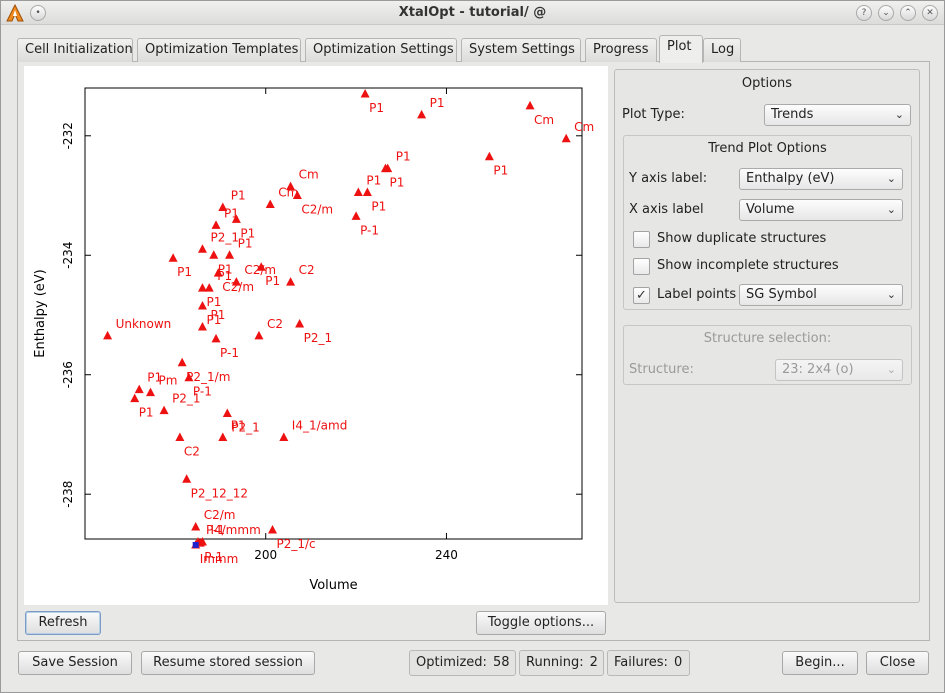  I want to click on tab-cell-initialization: Cell Initialization, so click(75, 50).